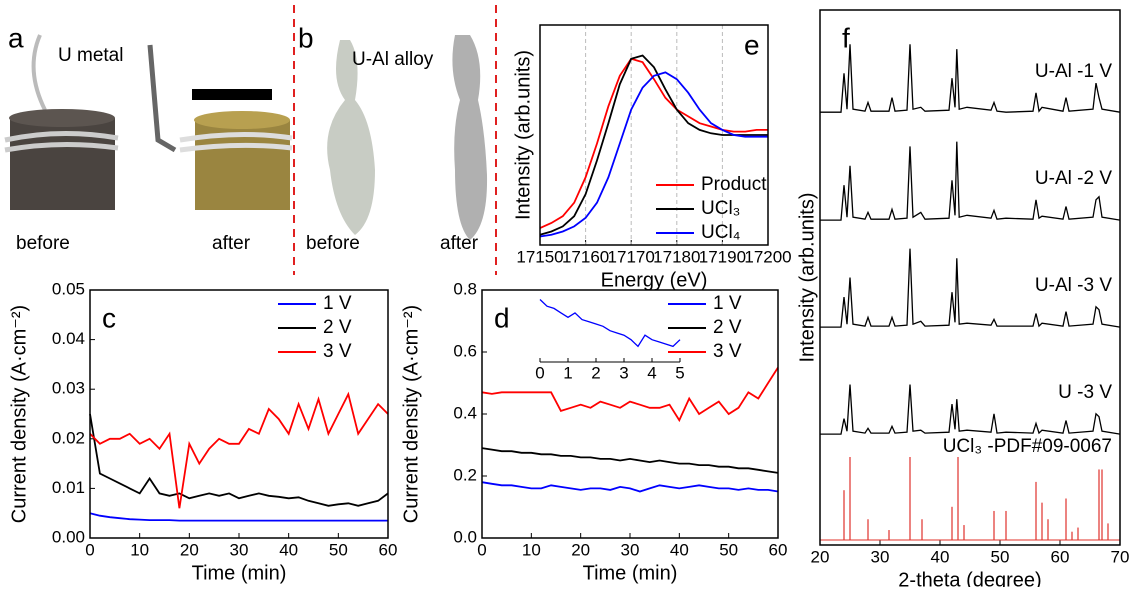 The image size is (1129, 592). Describe the element at coordinates (1027, 446) in the screenshot. I see `reference-label: UCl₃ -PDF#09-0067` at that location.